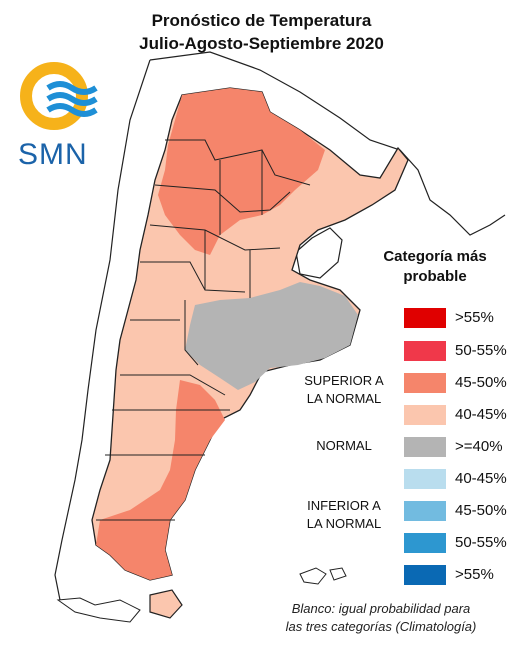  Describe the element at coordinates (481, 350) in the screenshot. I see `legend-label-2: 50-55%` at that location.